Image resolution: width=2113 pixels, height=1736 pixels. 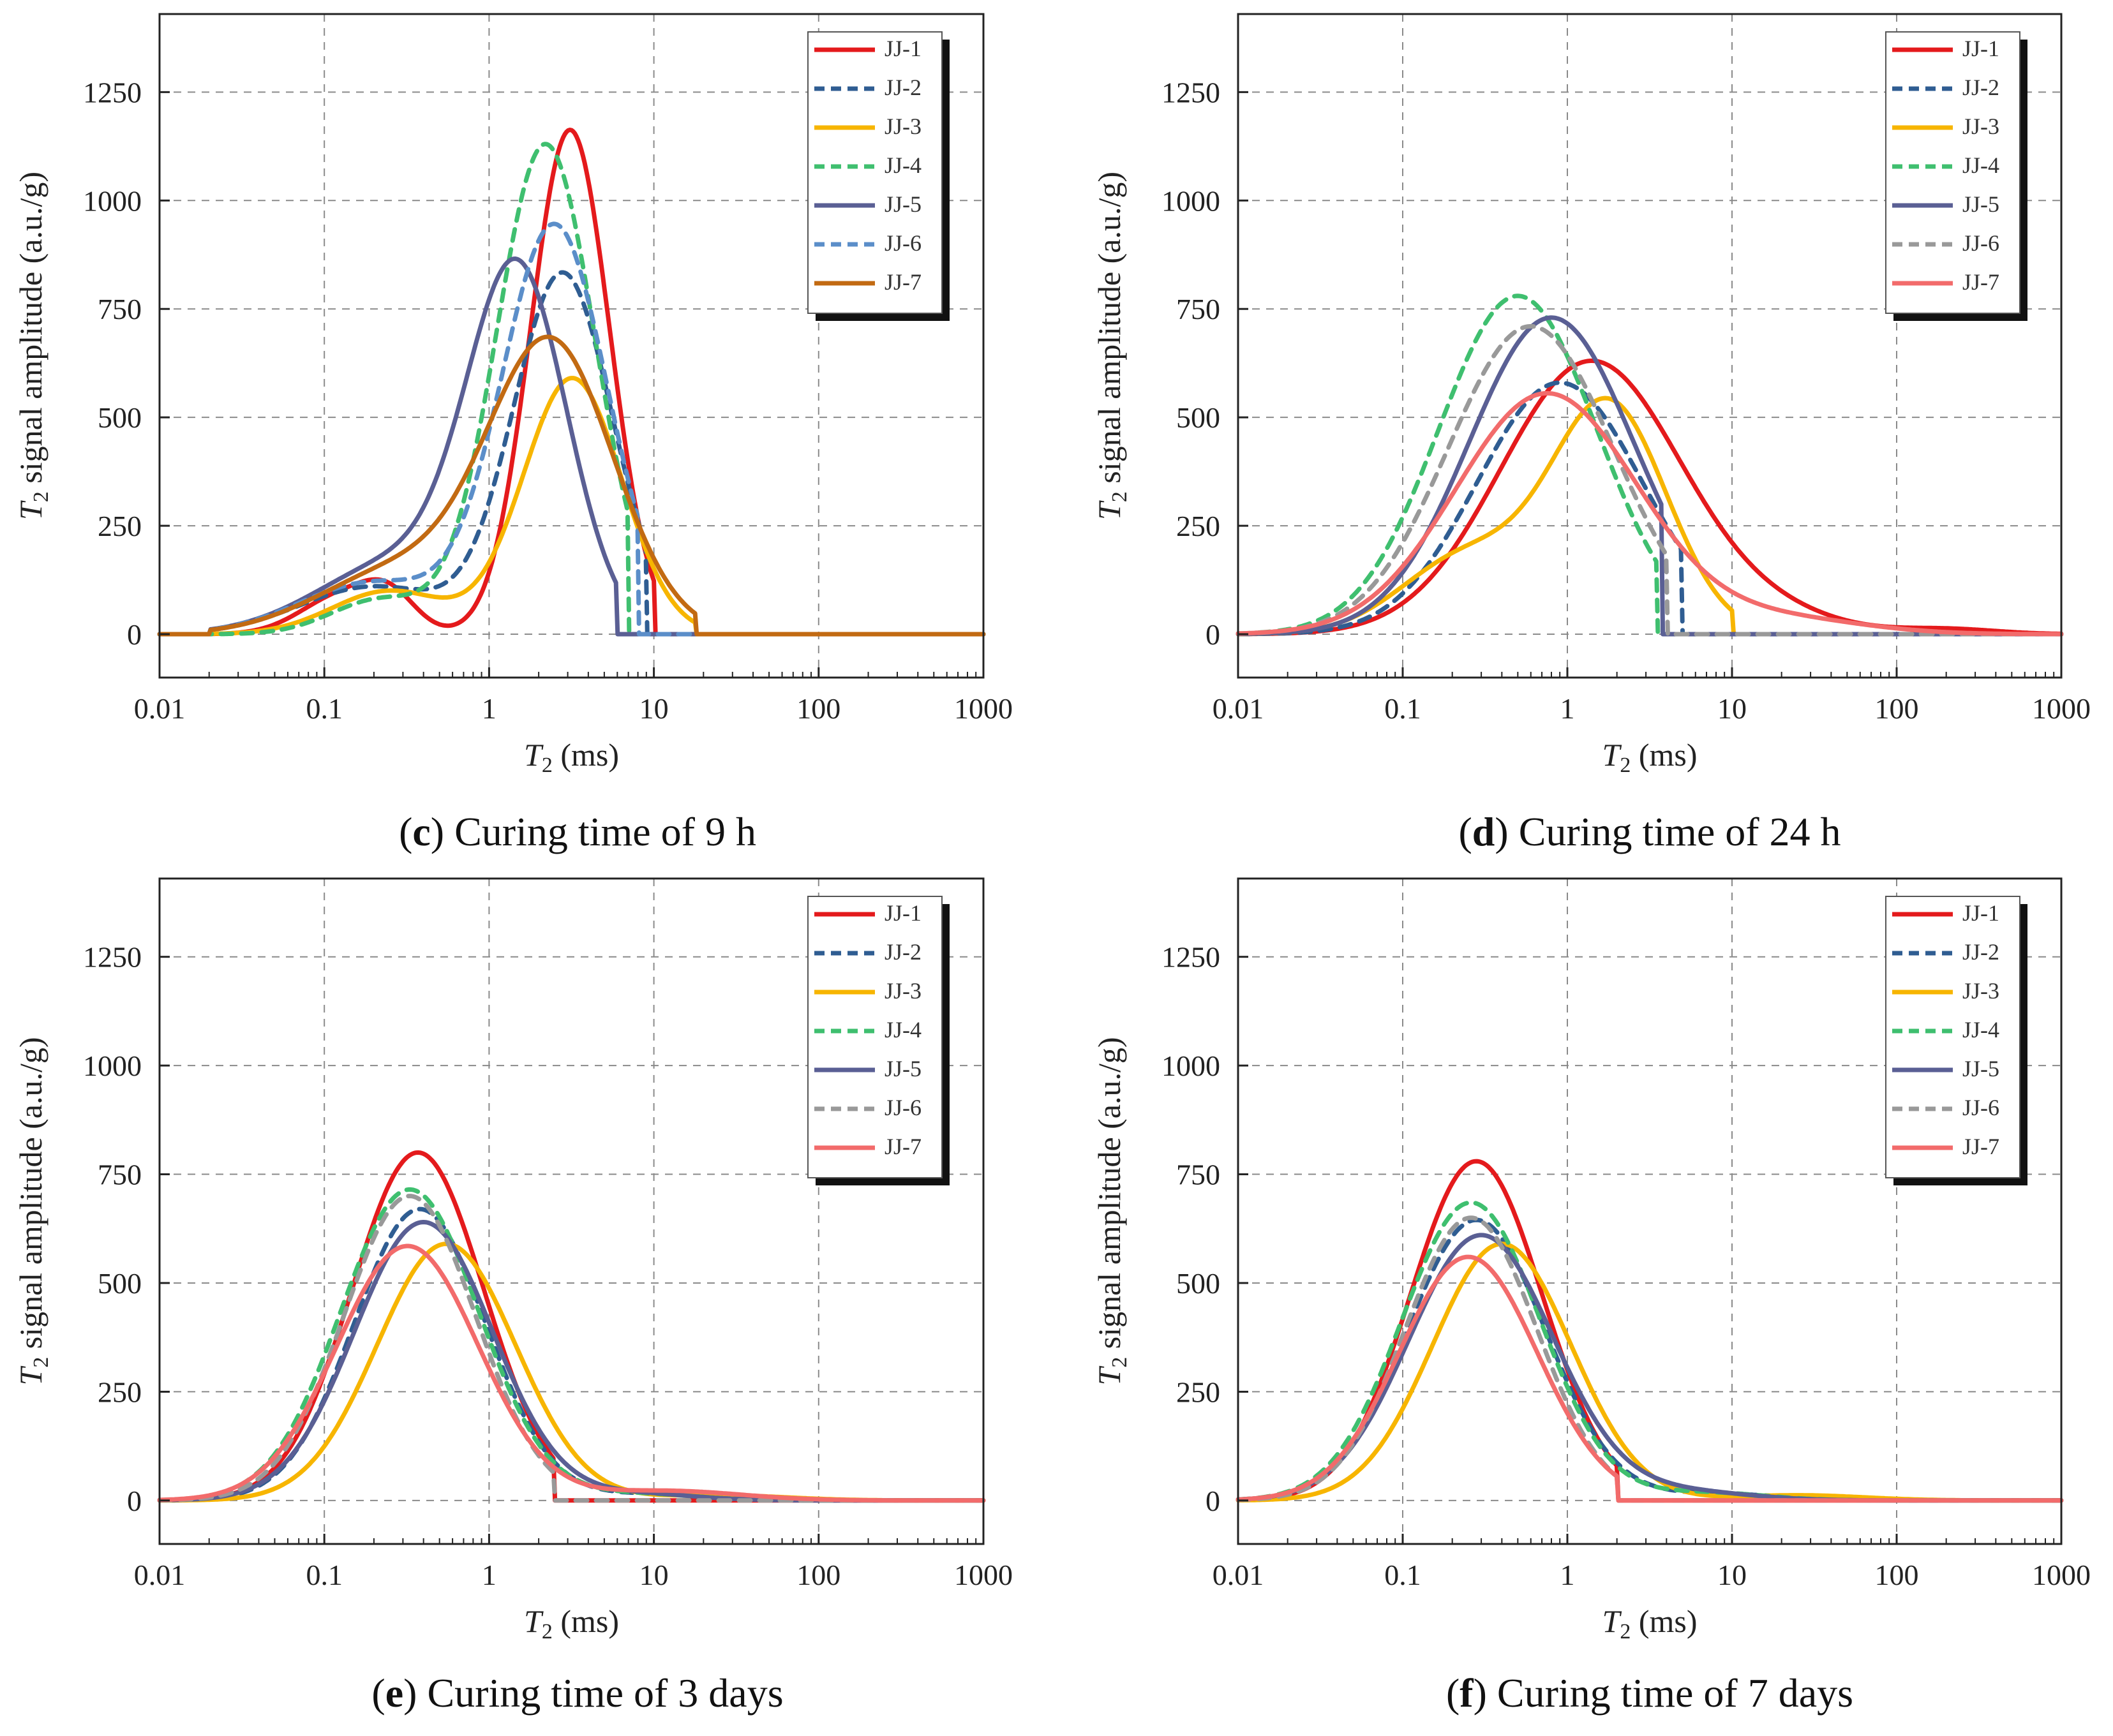 I want to click on plot-frame, so click(x=1650, y=346).